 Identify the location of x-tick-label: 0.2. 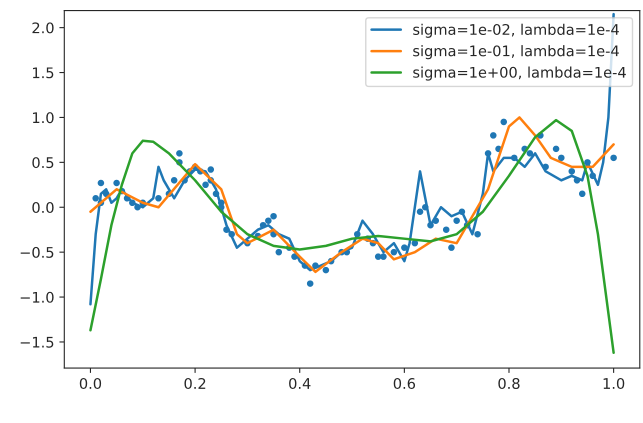
(195, 384).